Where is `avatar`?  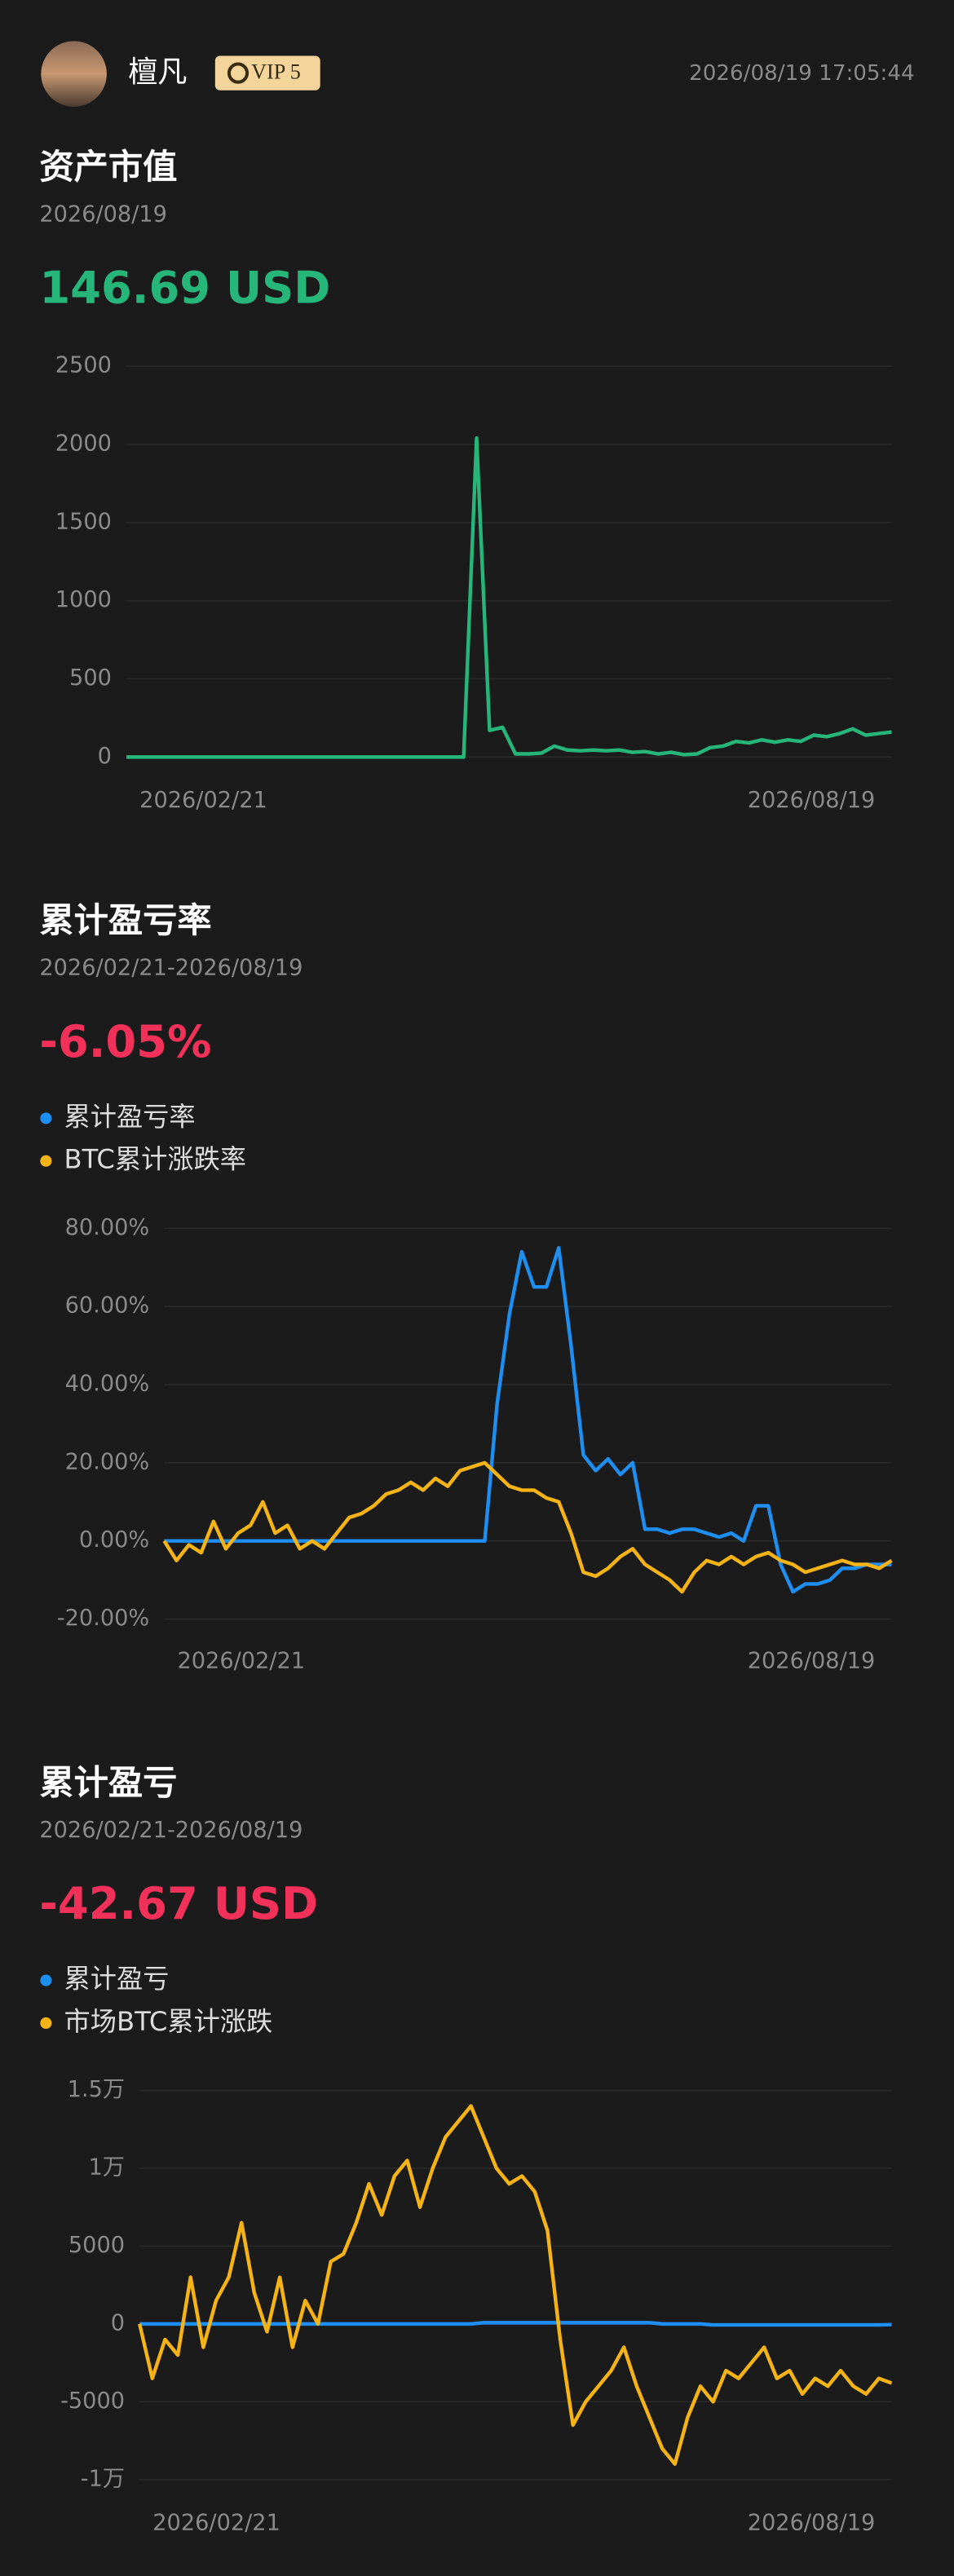 avatar is located at coordinates (74, 74).